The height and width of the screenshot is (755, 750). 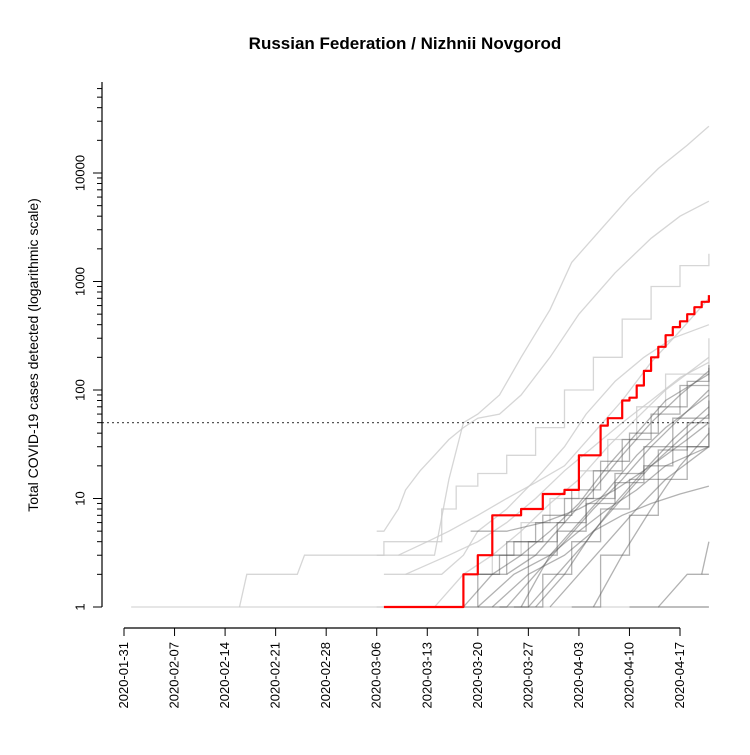 I want to click on y-tick-label: 1, so click(x=80, y=606).